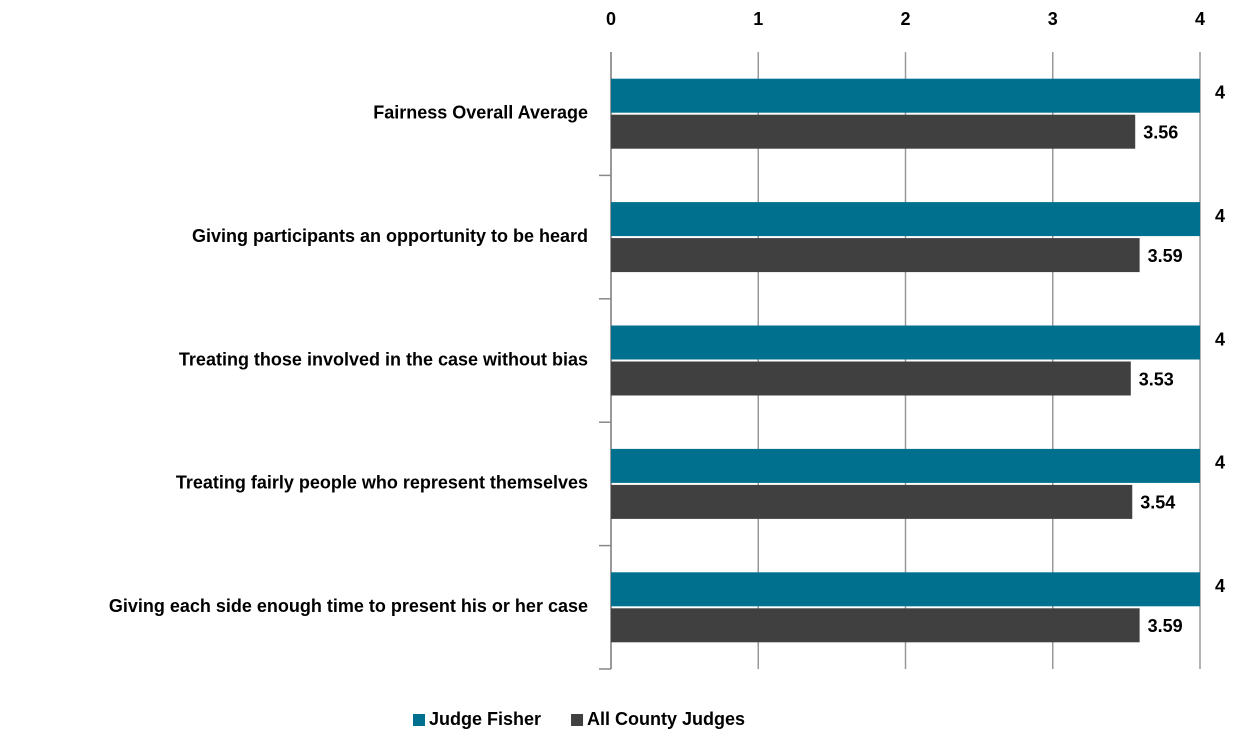 Image resolution: width=1237 pixels, height=738 pixels. Describe the element at coordinates (1053, 19) in the screenshot. I see `x-tick-label: 3` at that location.